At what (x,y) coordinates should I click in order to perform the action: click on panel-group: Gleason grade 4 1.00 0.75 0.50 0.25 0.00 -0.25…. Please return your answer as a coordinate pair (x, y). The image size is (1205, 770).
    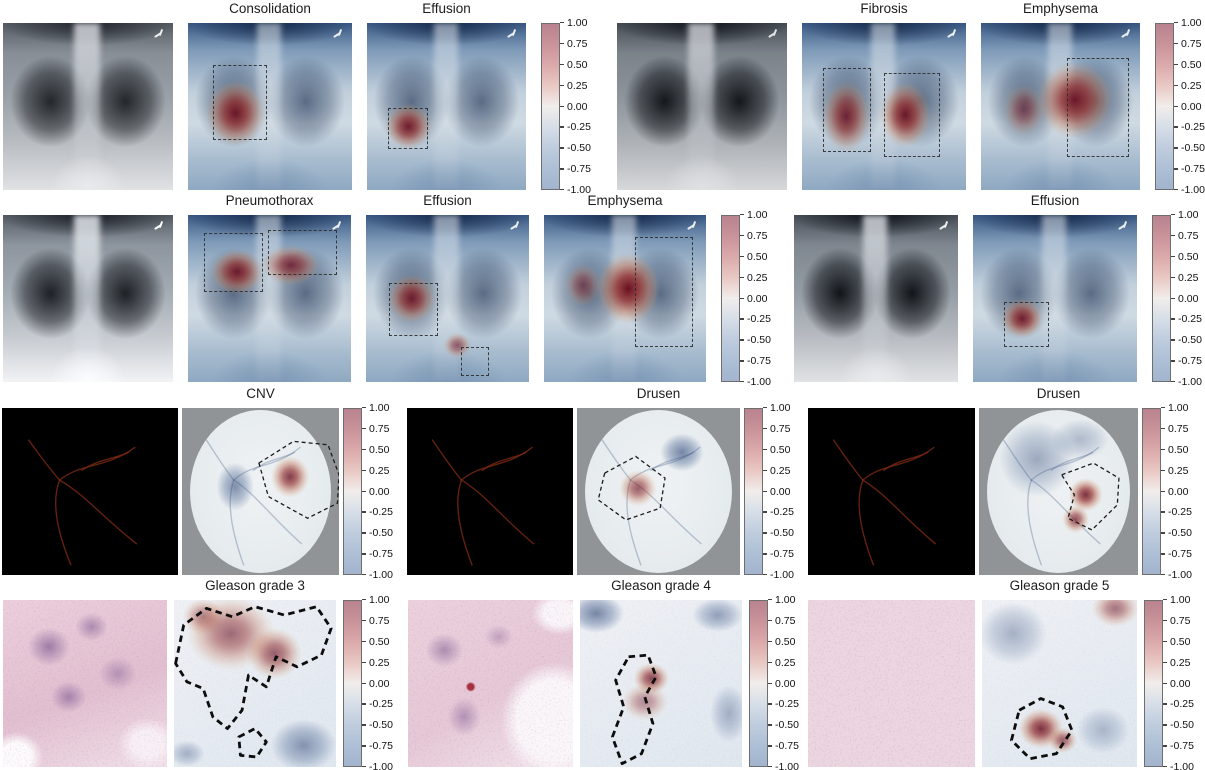
    Looking at the image, I should click on (603, 673).